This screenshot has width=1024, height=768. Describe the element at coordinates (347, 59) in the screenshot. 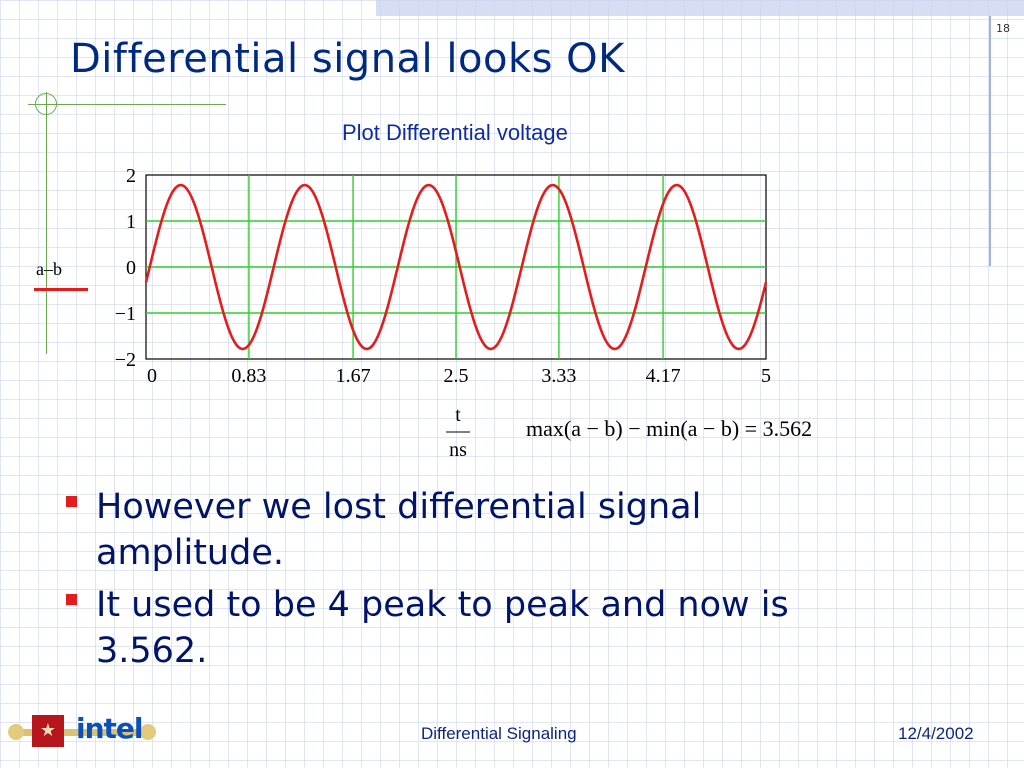

I see `slide-title: Differential signal looks OK` at that location.